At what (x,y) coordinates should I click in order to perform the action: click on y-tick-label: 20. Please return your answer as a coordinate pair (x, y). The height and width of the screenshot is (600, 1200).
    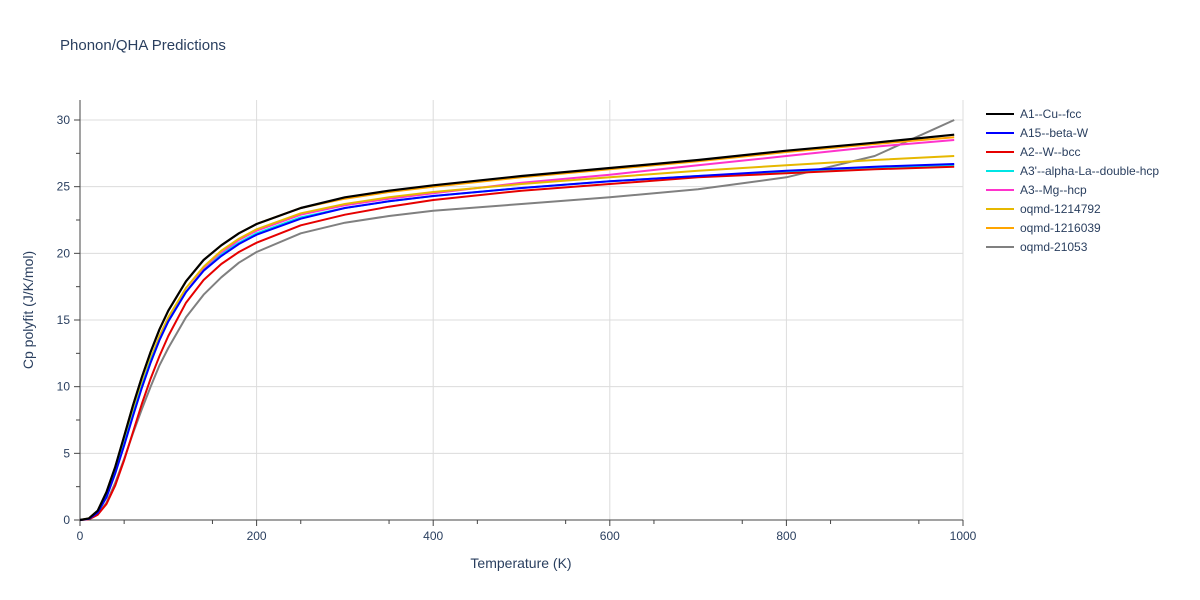
    Looking at the image, I should click on (64, 253).